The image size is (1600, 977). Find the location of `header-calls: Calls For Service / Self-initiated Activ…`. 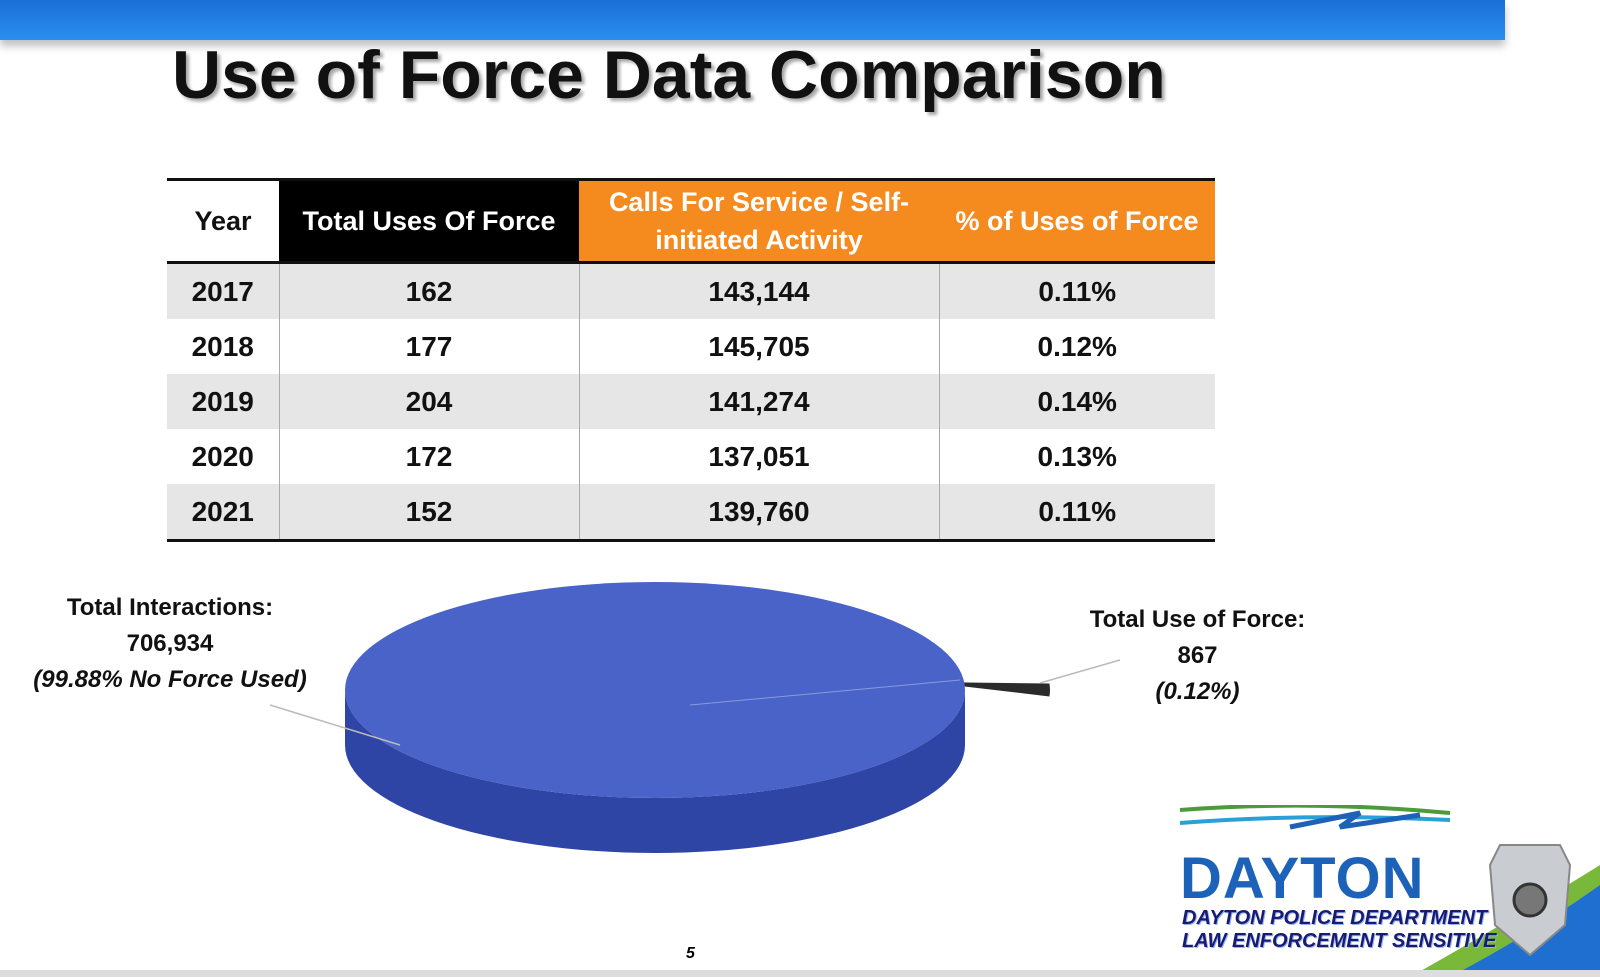

header-calls: Calls For Service / Self-initiated Activ… is located at coordinates (759, 221).